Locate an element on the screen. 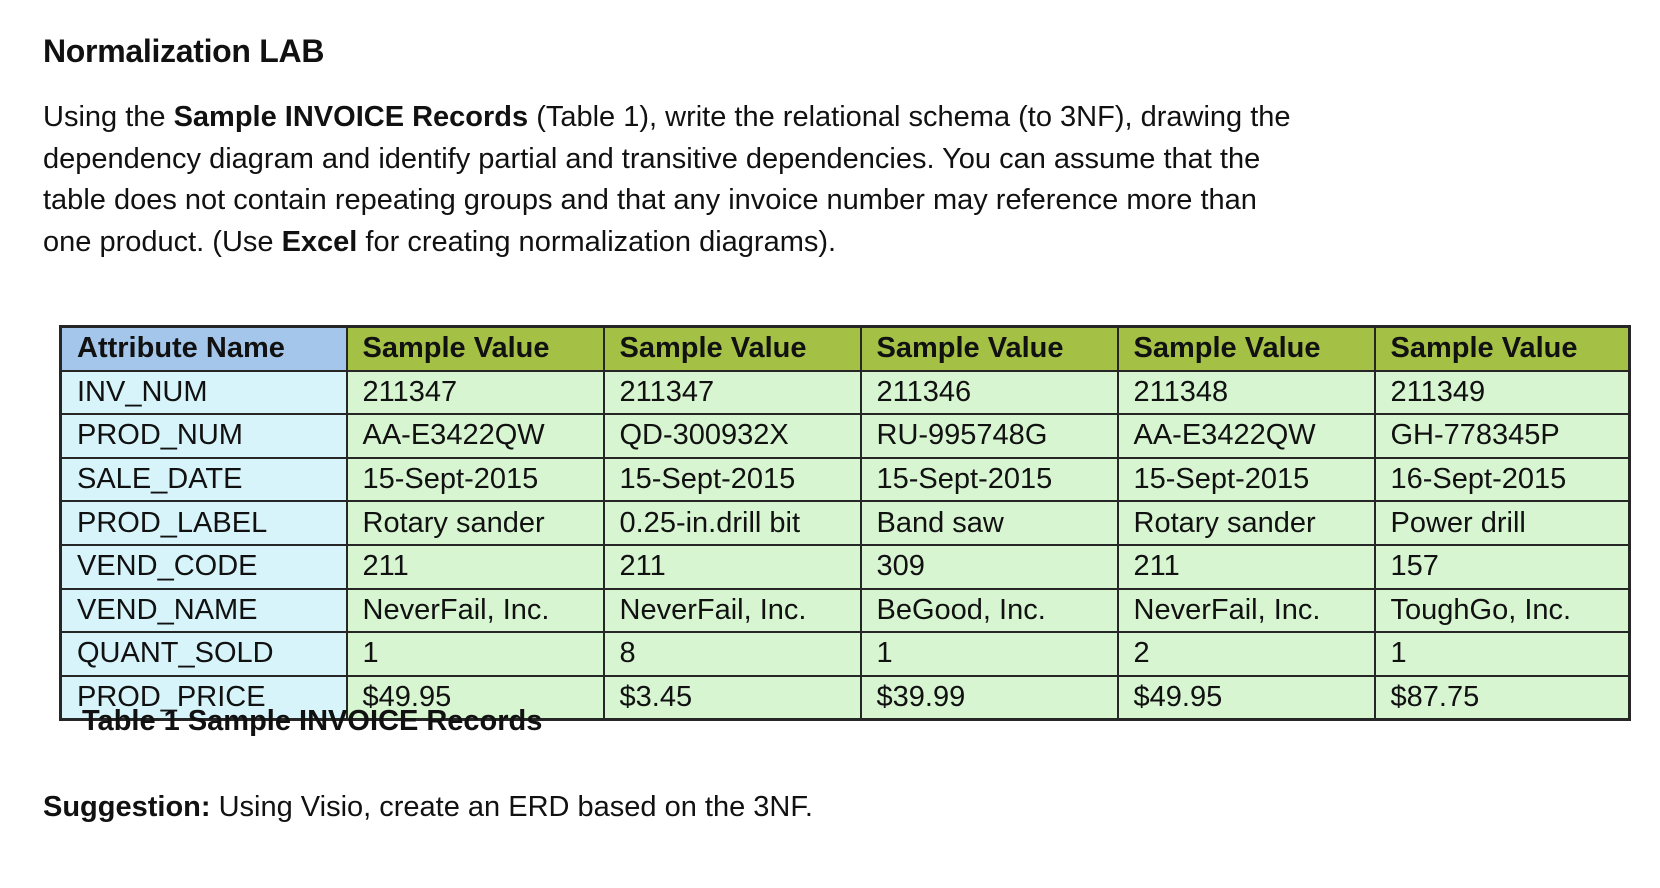  header-sample-value-3: Sample Value is located at coordinates (989, 348).